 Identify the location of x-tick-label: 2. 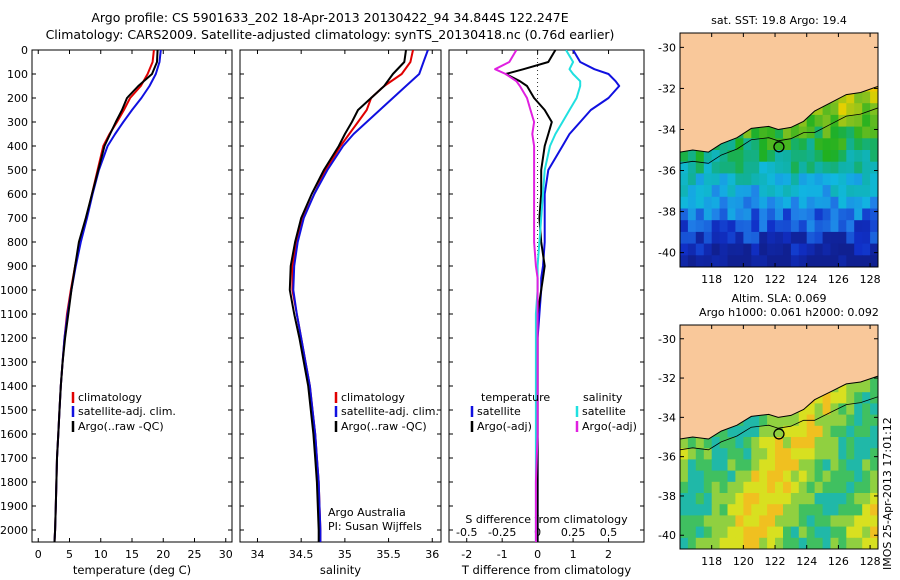
(608, 554).